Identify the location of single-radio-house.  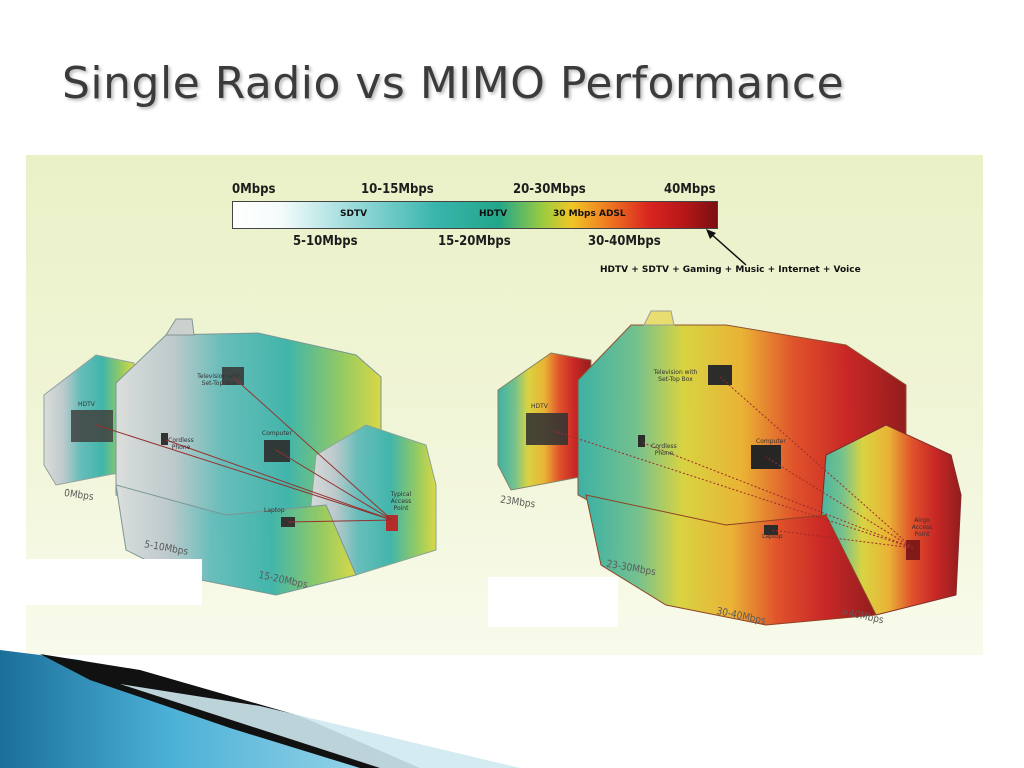
(240, 457).